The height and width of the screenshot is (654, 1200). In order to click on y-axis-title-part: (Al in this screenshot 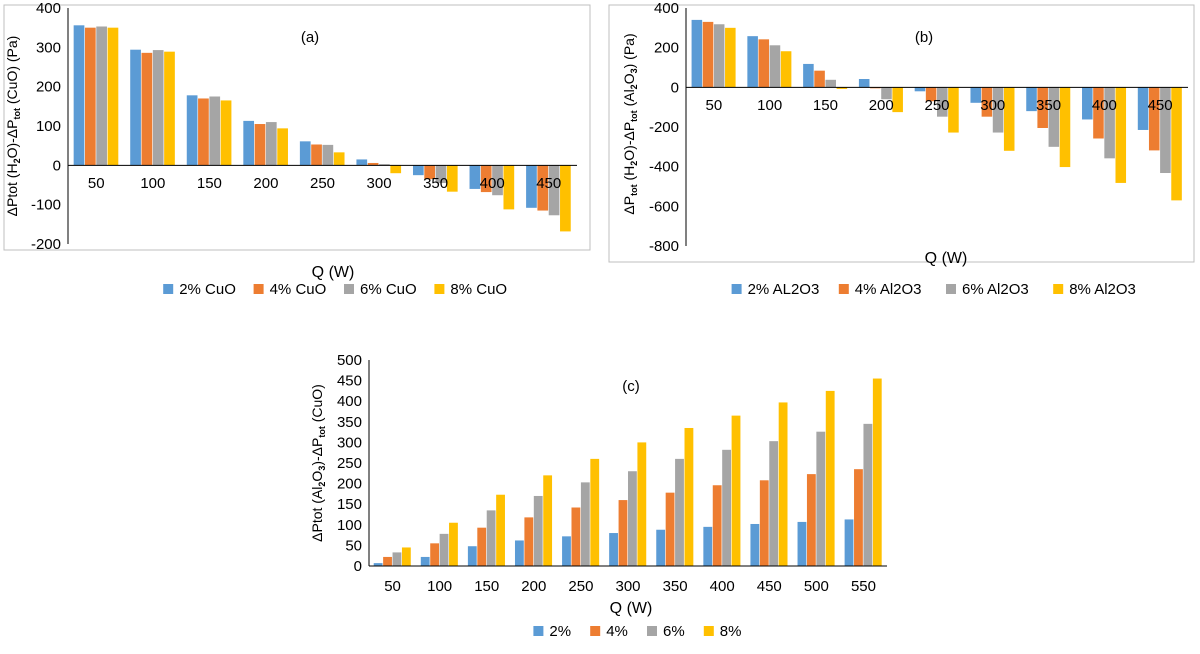, I will do `click(629, 99)`.